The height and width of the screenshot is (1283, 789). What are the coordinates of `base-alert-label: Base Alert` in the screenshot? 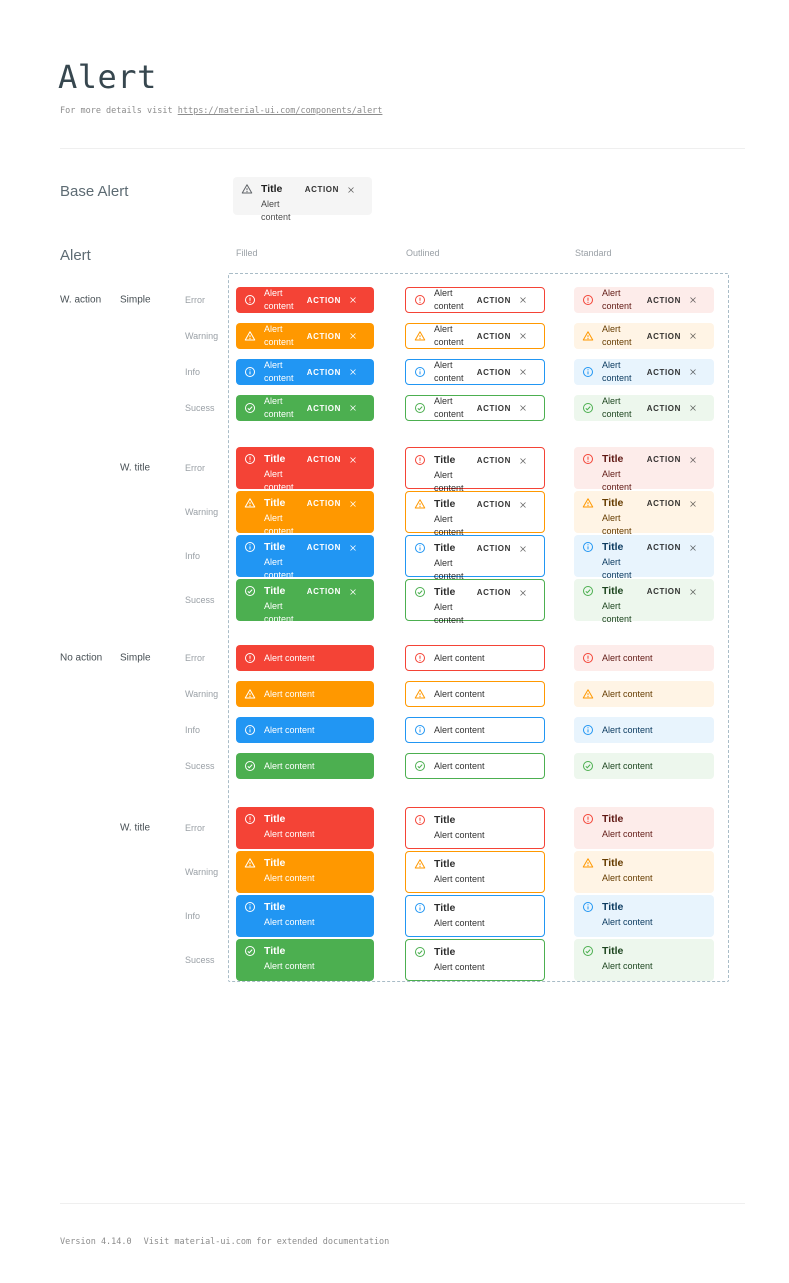 It's located at (94, 191).